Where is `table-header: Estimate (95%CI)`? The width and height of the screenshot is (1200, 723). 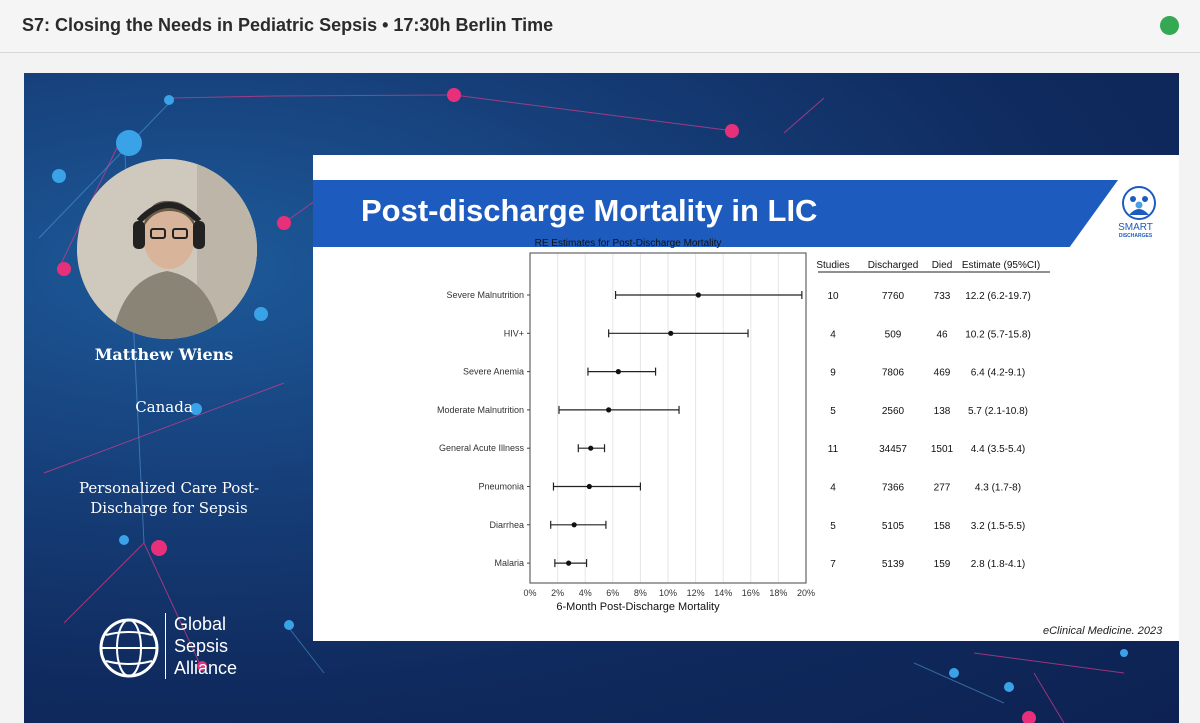 table-header: Estimate (95%CI) is located at coordinates (1001, 265).